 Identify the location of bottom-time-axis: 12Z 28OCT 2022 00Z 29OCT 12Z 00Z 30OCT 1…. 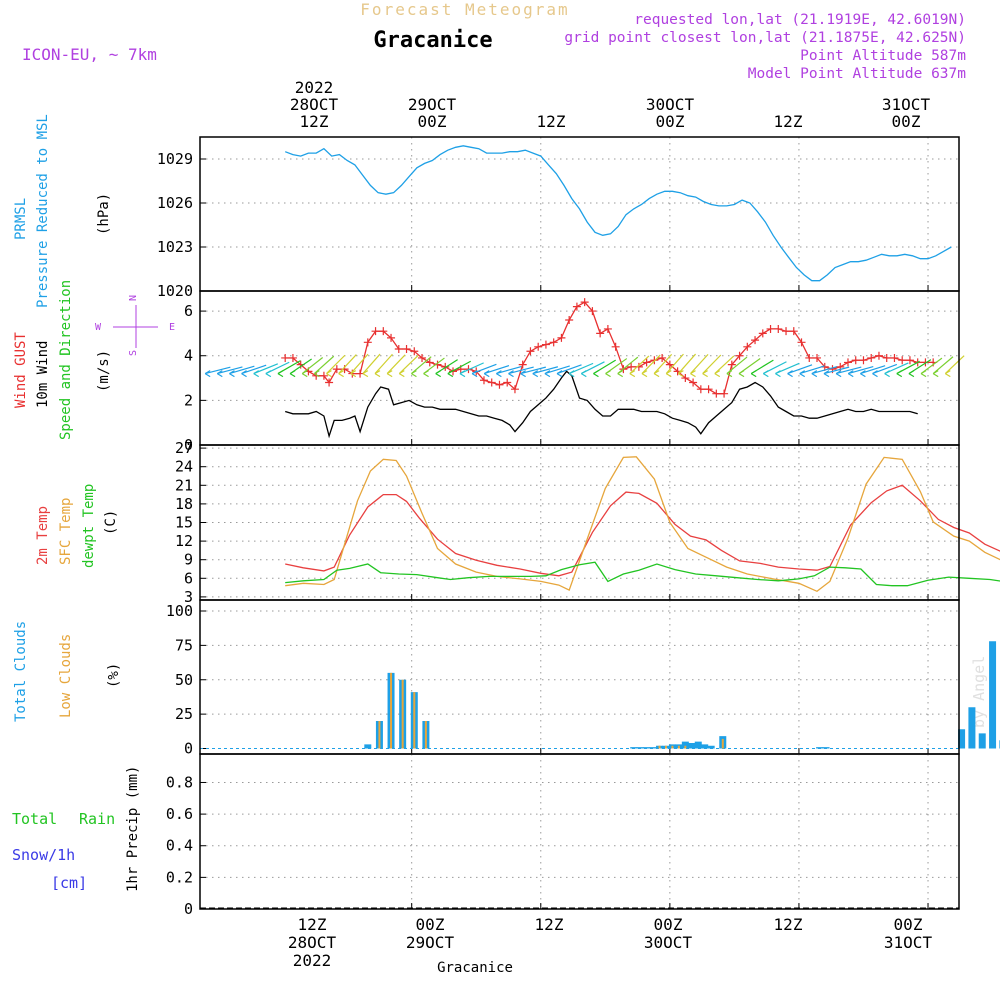
(610, 942).